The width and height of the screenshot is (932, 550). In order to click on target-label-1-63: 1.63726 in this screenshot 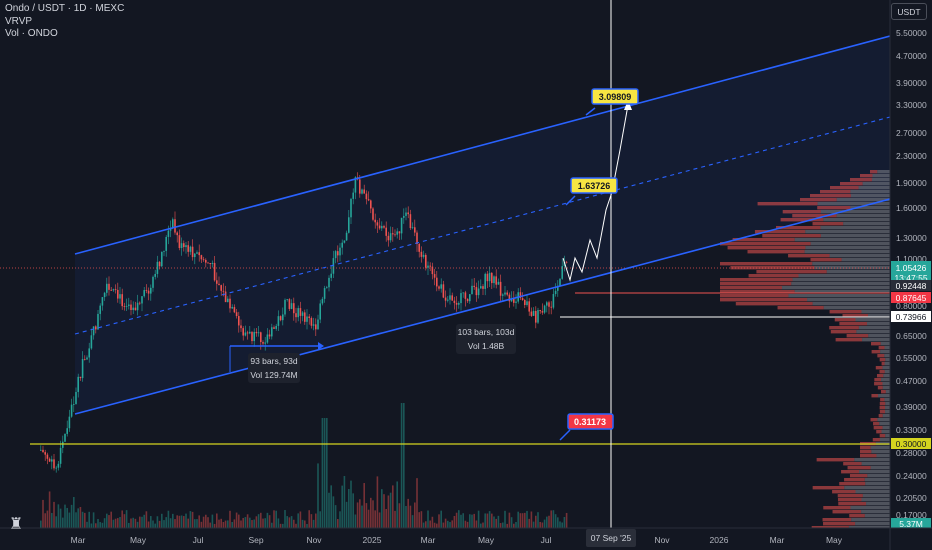, I will do `click(591, 191)`.